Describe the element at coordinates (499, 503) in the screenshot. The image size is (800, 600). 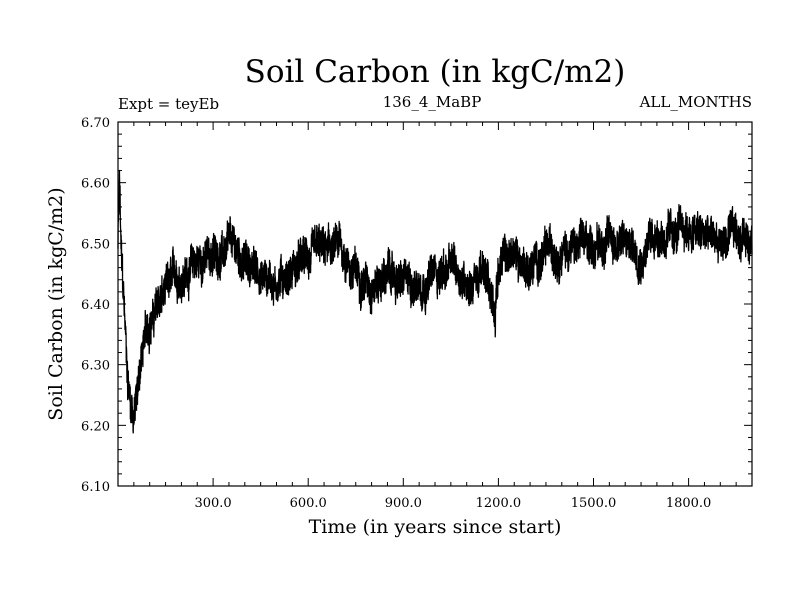
I see `x-tick-label: 1200.0` at that location.